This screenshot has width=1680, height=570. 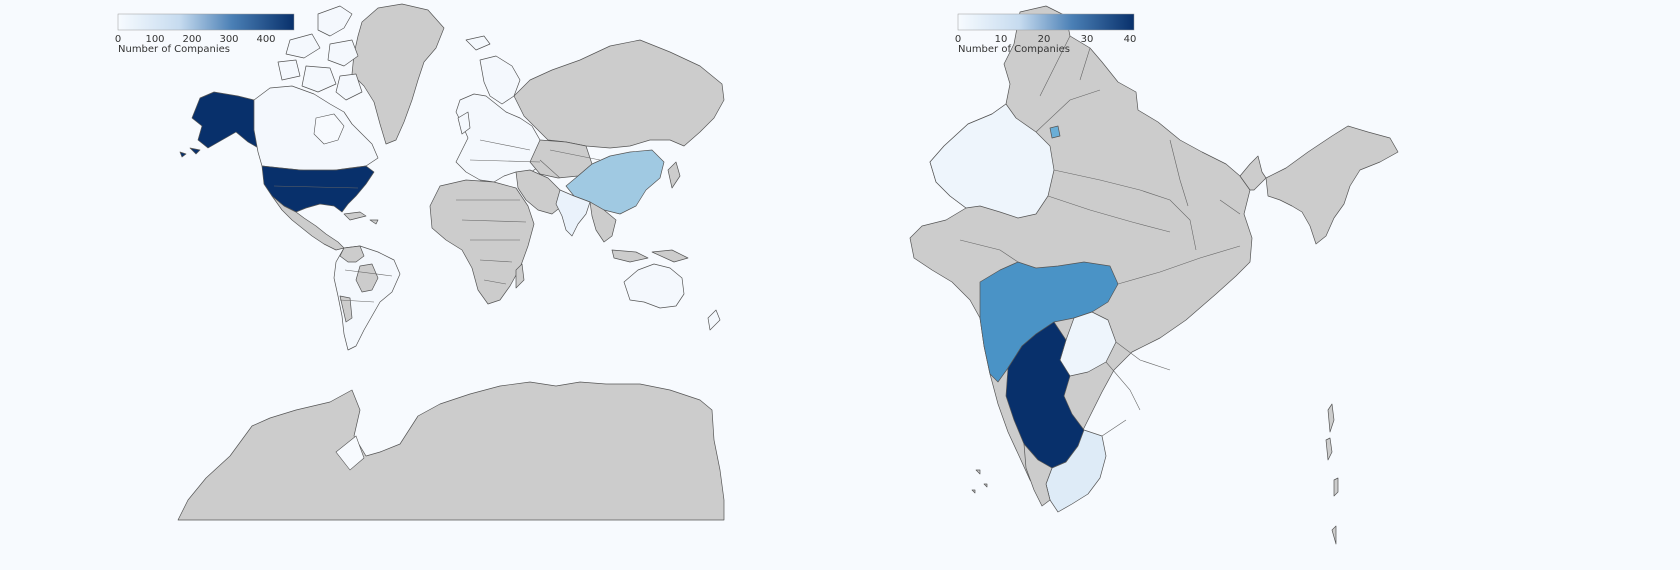 I want to click on south-america, so click(x=367, y=298).